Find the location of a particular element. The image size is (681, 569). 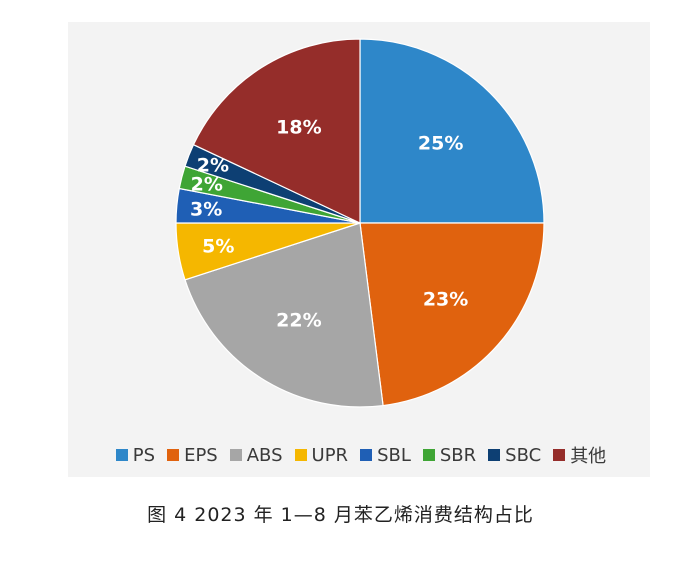

legend-label: 其他 is located at coordinates (588, 456).